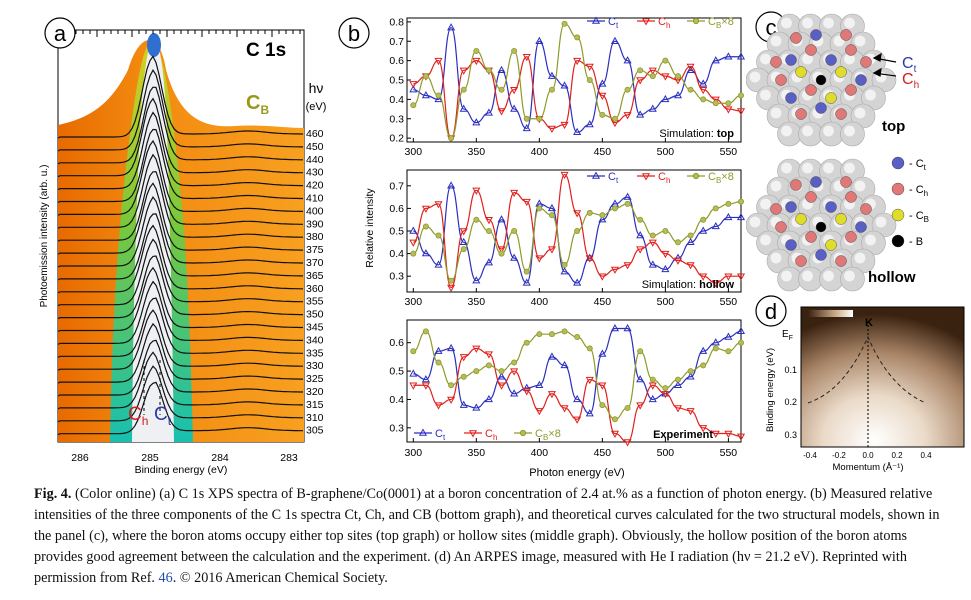  Describe the element at coordinates (181, 469) in the screenshot. I see `panel-a-xlabel: Binding energy (eV)` at that location.